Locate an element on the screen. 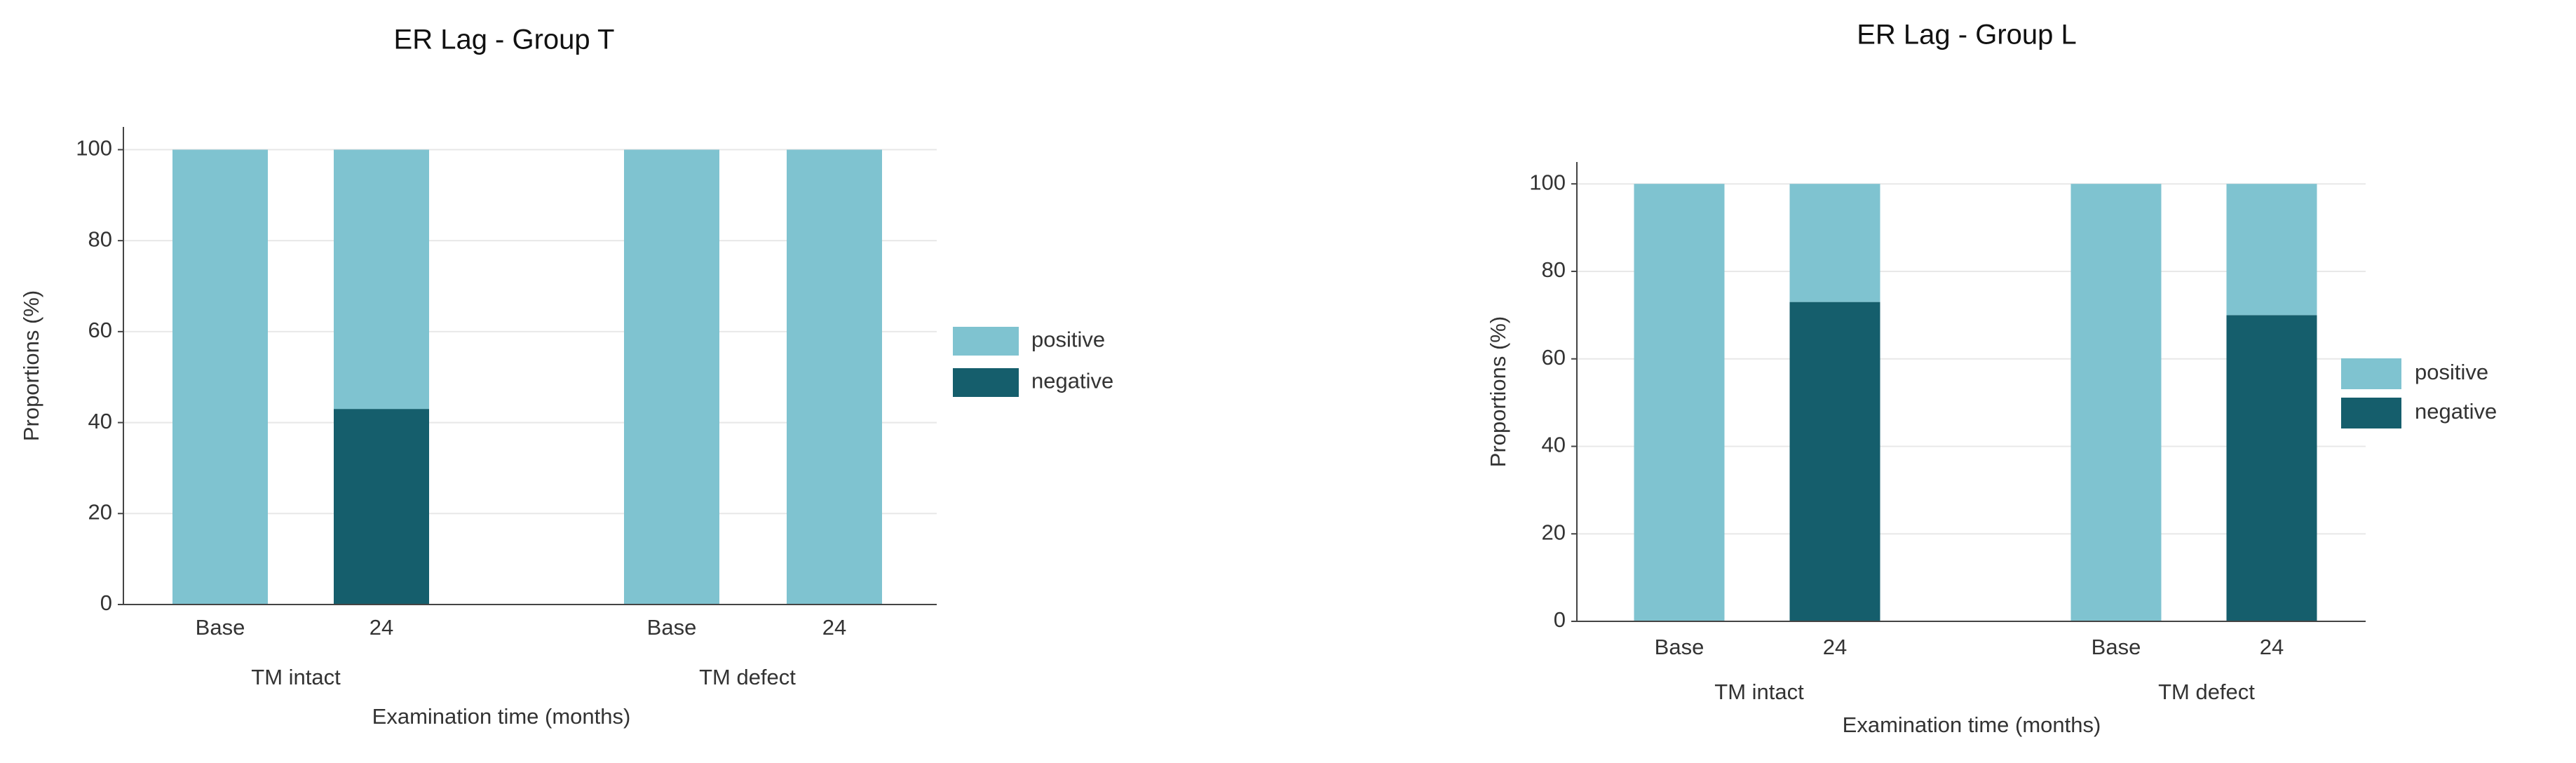 The width and height of the screenshot is (2576, 763). chart-title: ER Lag - Group L is located at coordinates (1967, 35).